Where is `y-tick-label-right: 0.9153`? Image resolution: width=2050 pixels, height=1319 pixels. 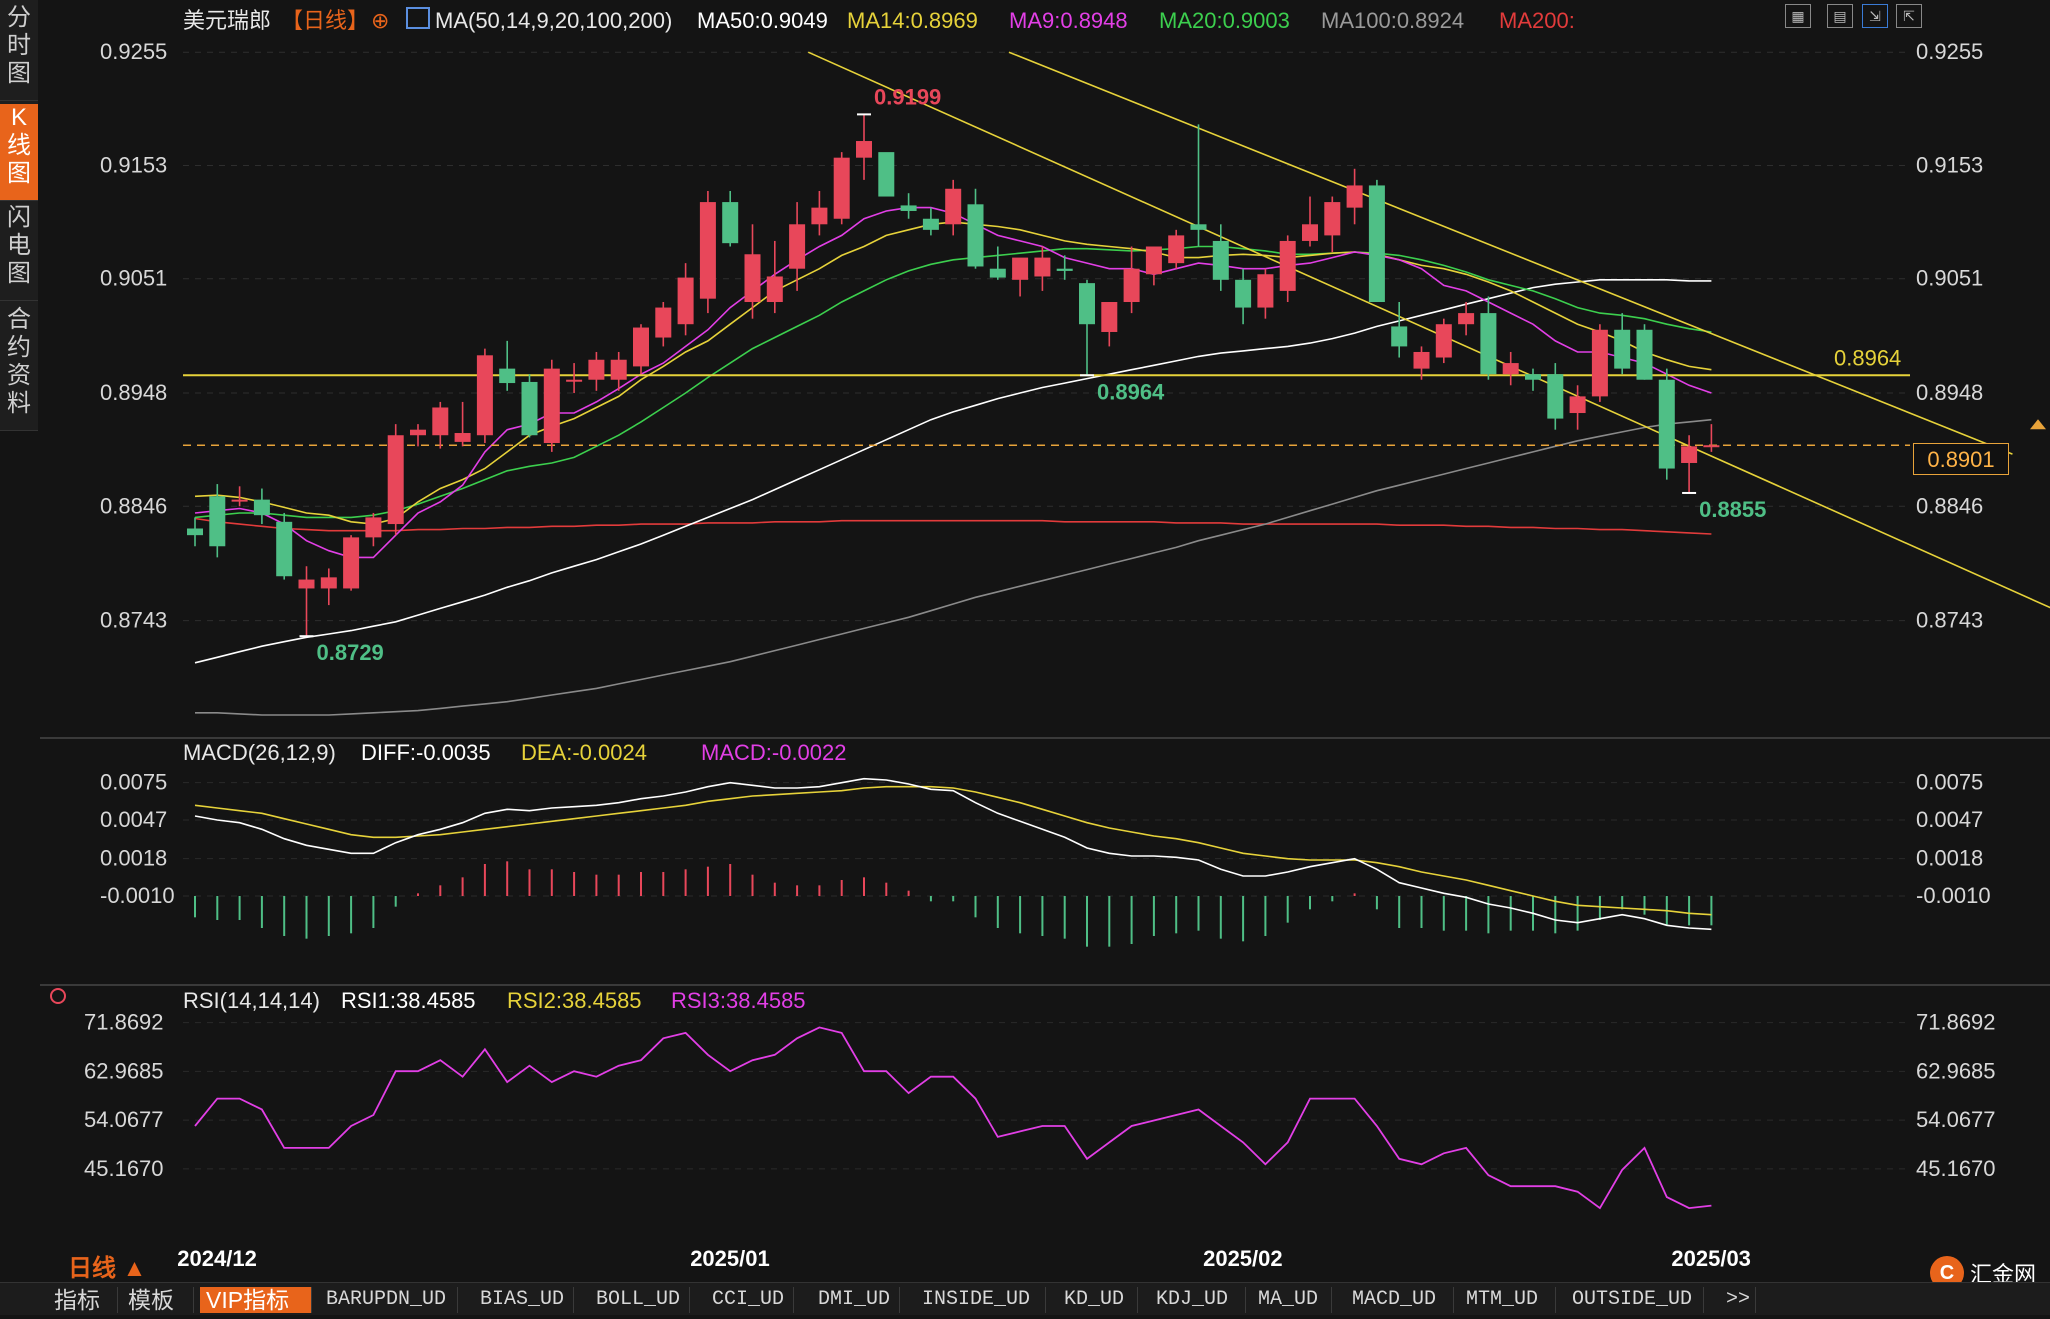
y-tick-label-right: 0.9153 is located at coordinates (1949, 164).